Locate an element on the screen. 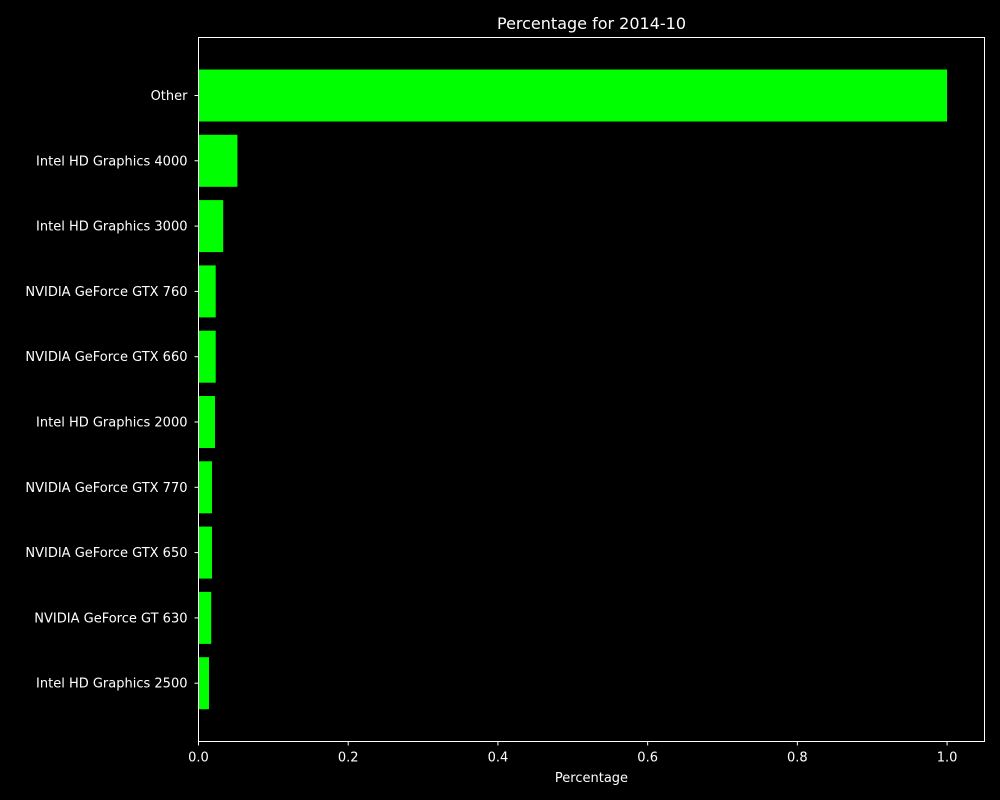 The height and width of the screenshot is (800, 1000). x-axis-ticks: 0.0 0.2 0.4 0.6 0.8 1.0 is located at coordinates (573, 753).